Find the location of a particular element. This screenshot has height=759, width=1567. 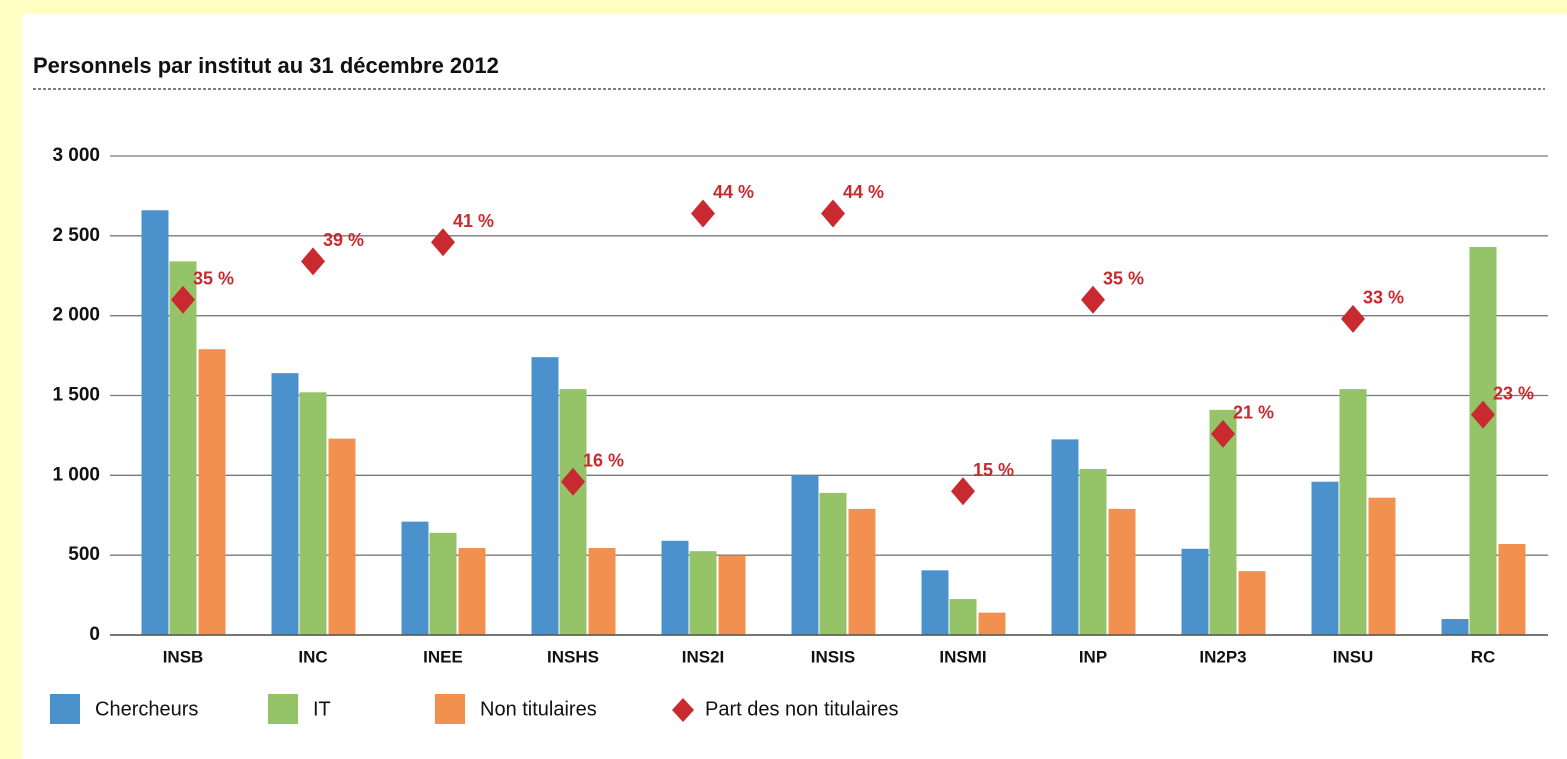

x-tick-label: INS2I is located at coordinates (703, 656).